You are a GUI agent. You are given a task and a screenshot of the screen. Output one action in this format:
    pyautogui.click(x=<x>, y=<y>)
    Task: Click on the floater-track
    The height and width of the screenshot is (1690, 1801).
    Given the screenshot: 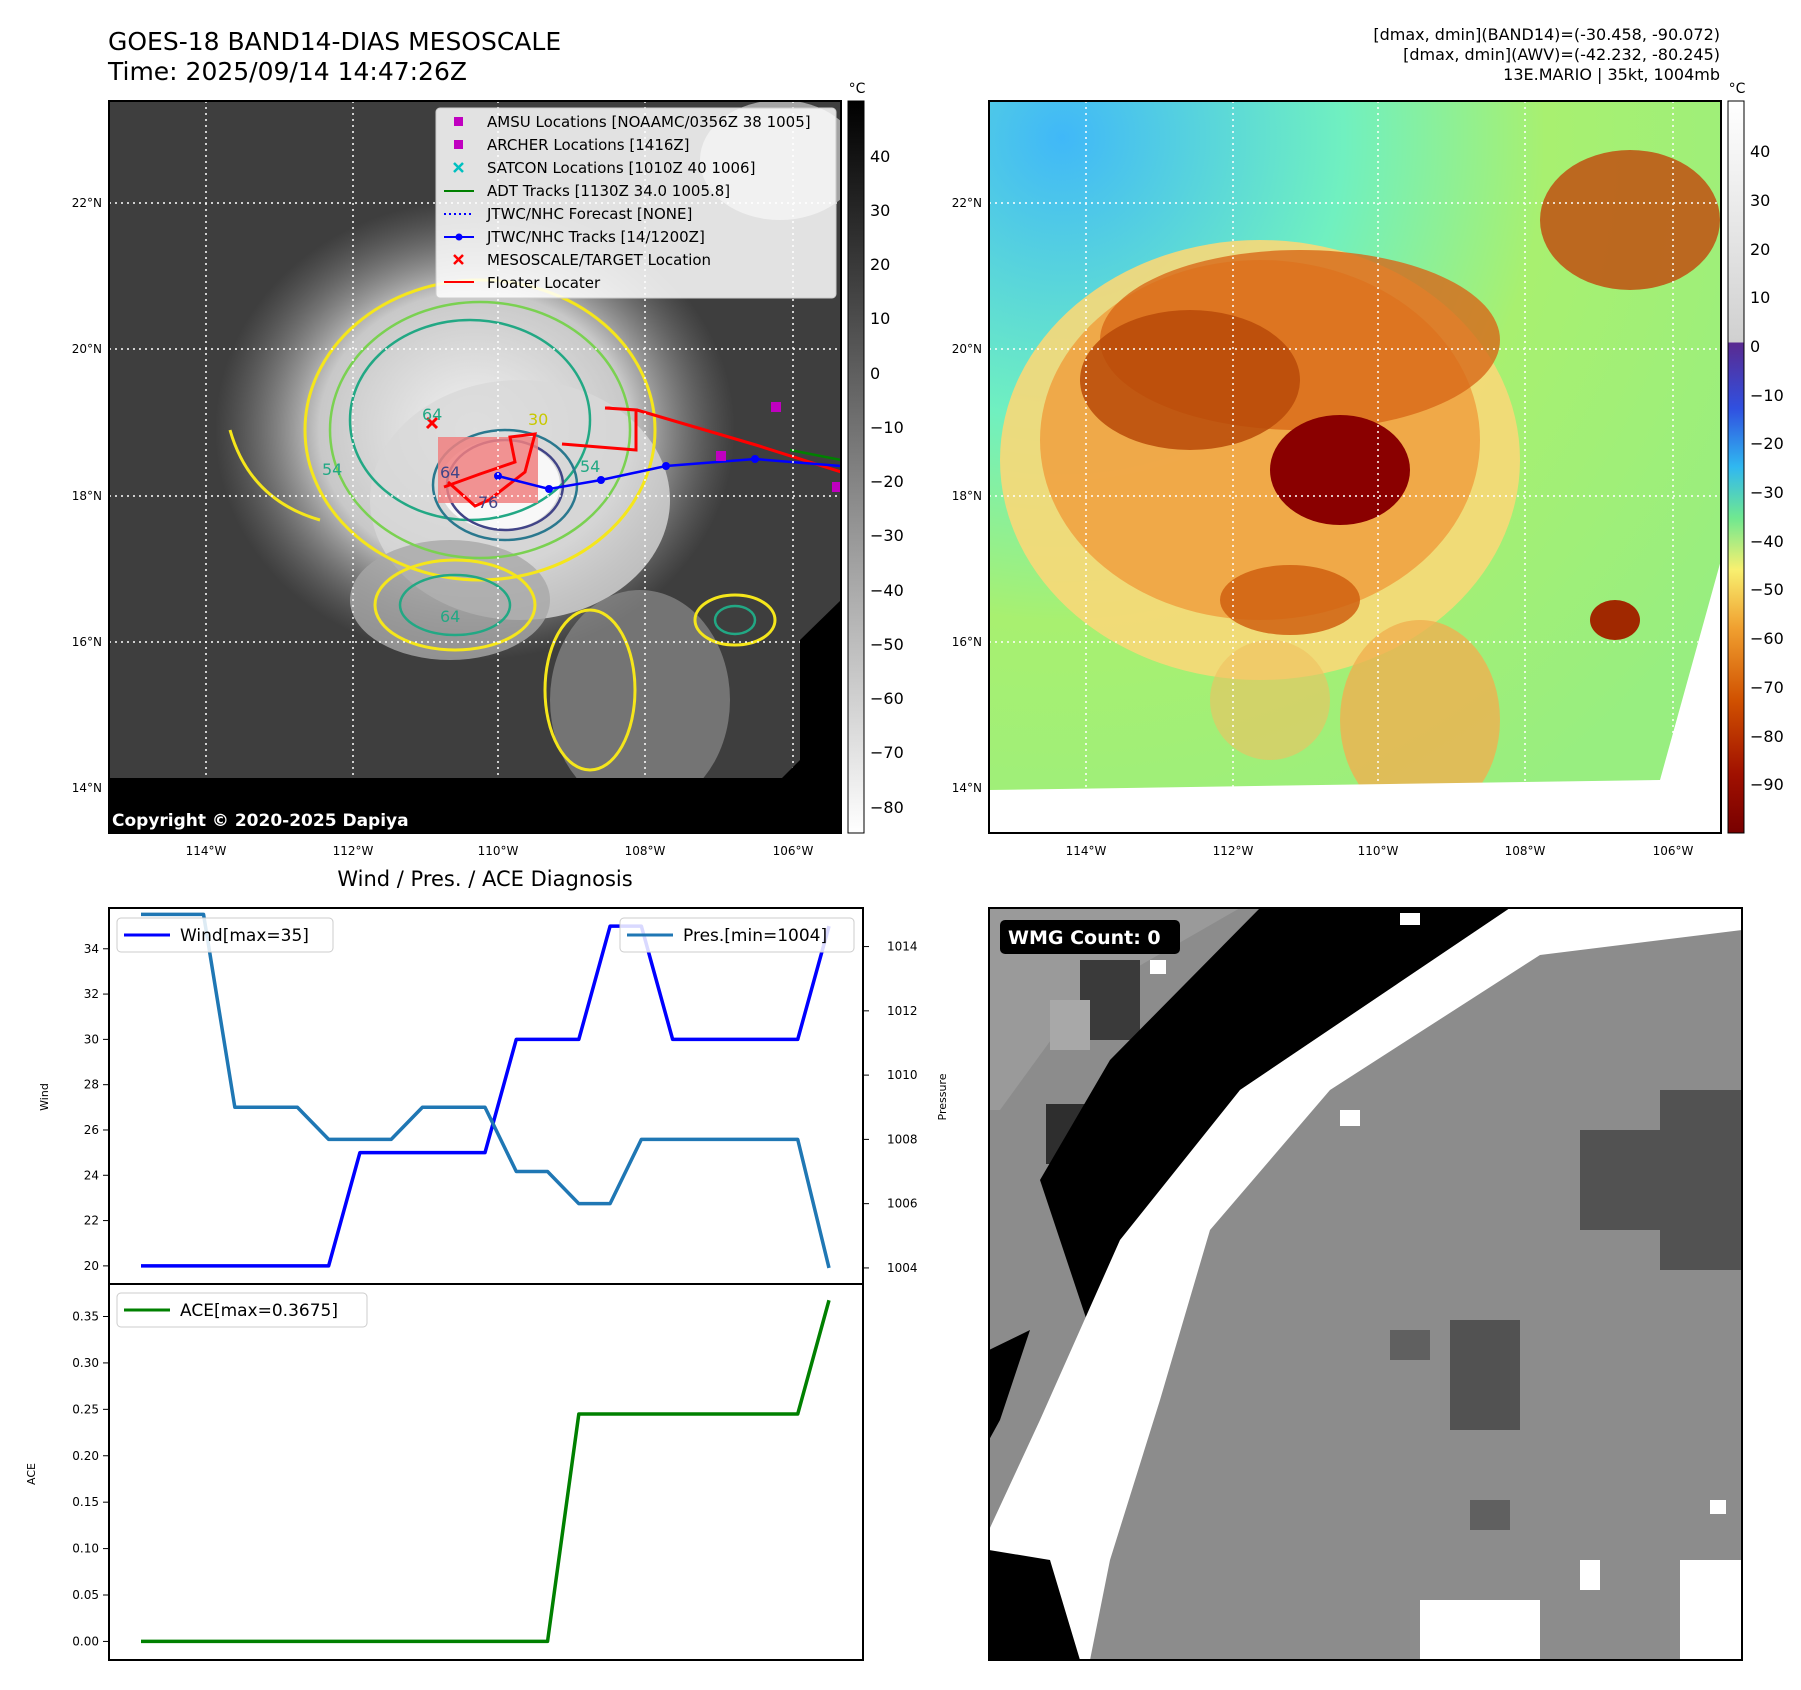 What is the action you would take?
    pyautogui.click(x=701, y=440)
    